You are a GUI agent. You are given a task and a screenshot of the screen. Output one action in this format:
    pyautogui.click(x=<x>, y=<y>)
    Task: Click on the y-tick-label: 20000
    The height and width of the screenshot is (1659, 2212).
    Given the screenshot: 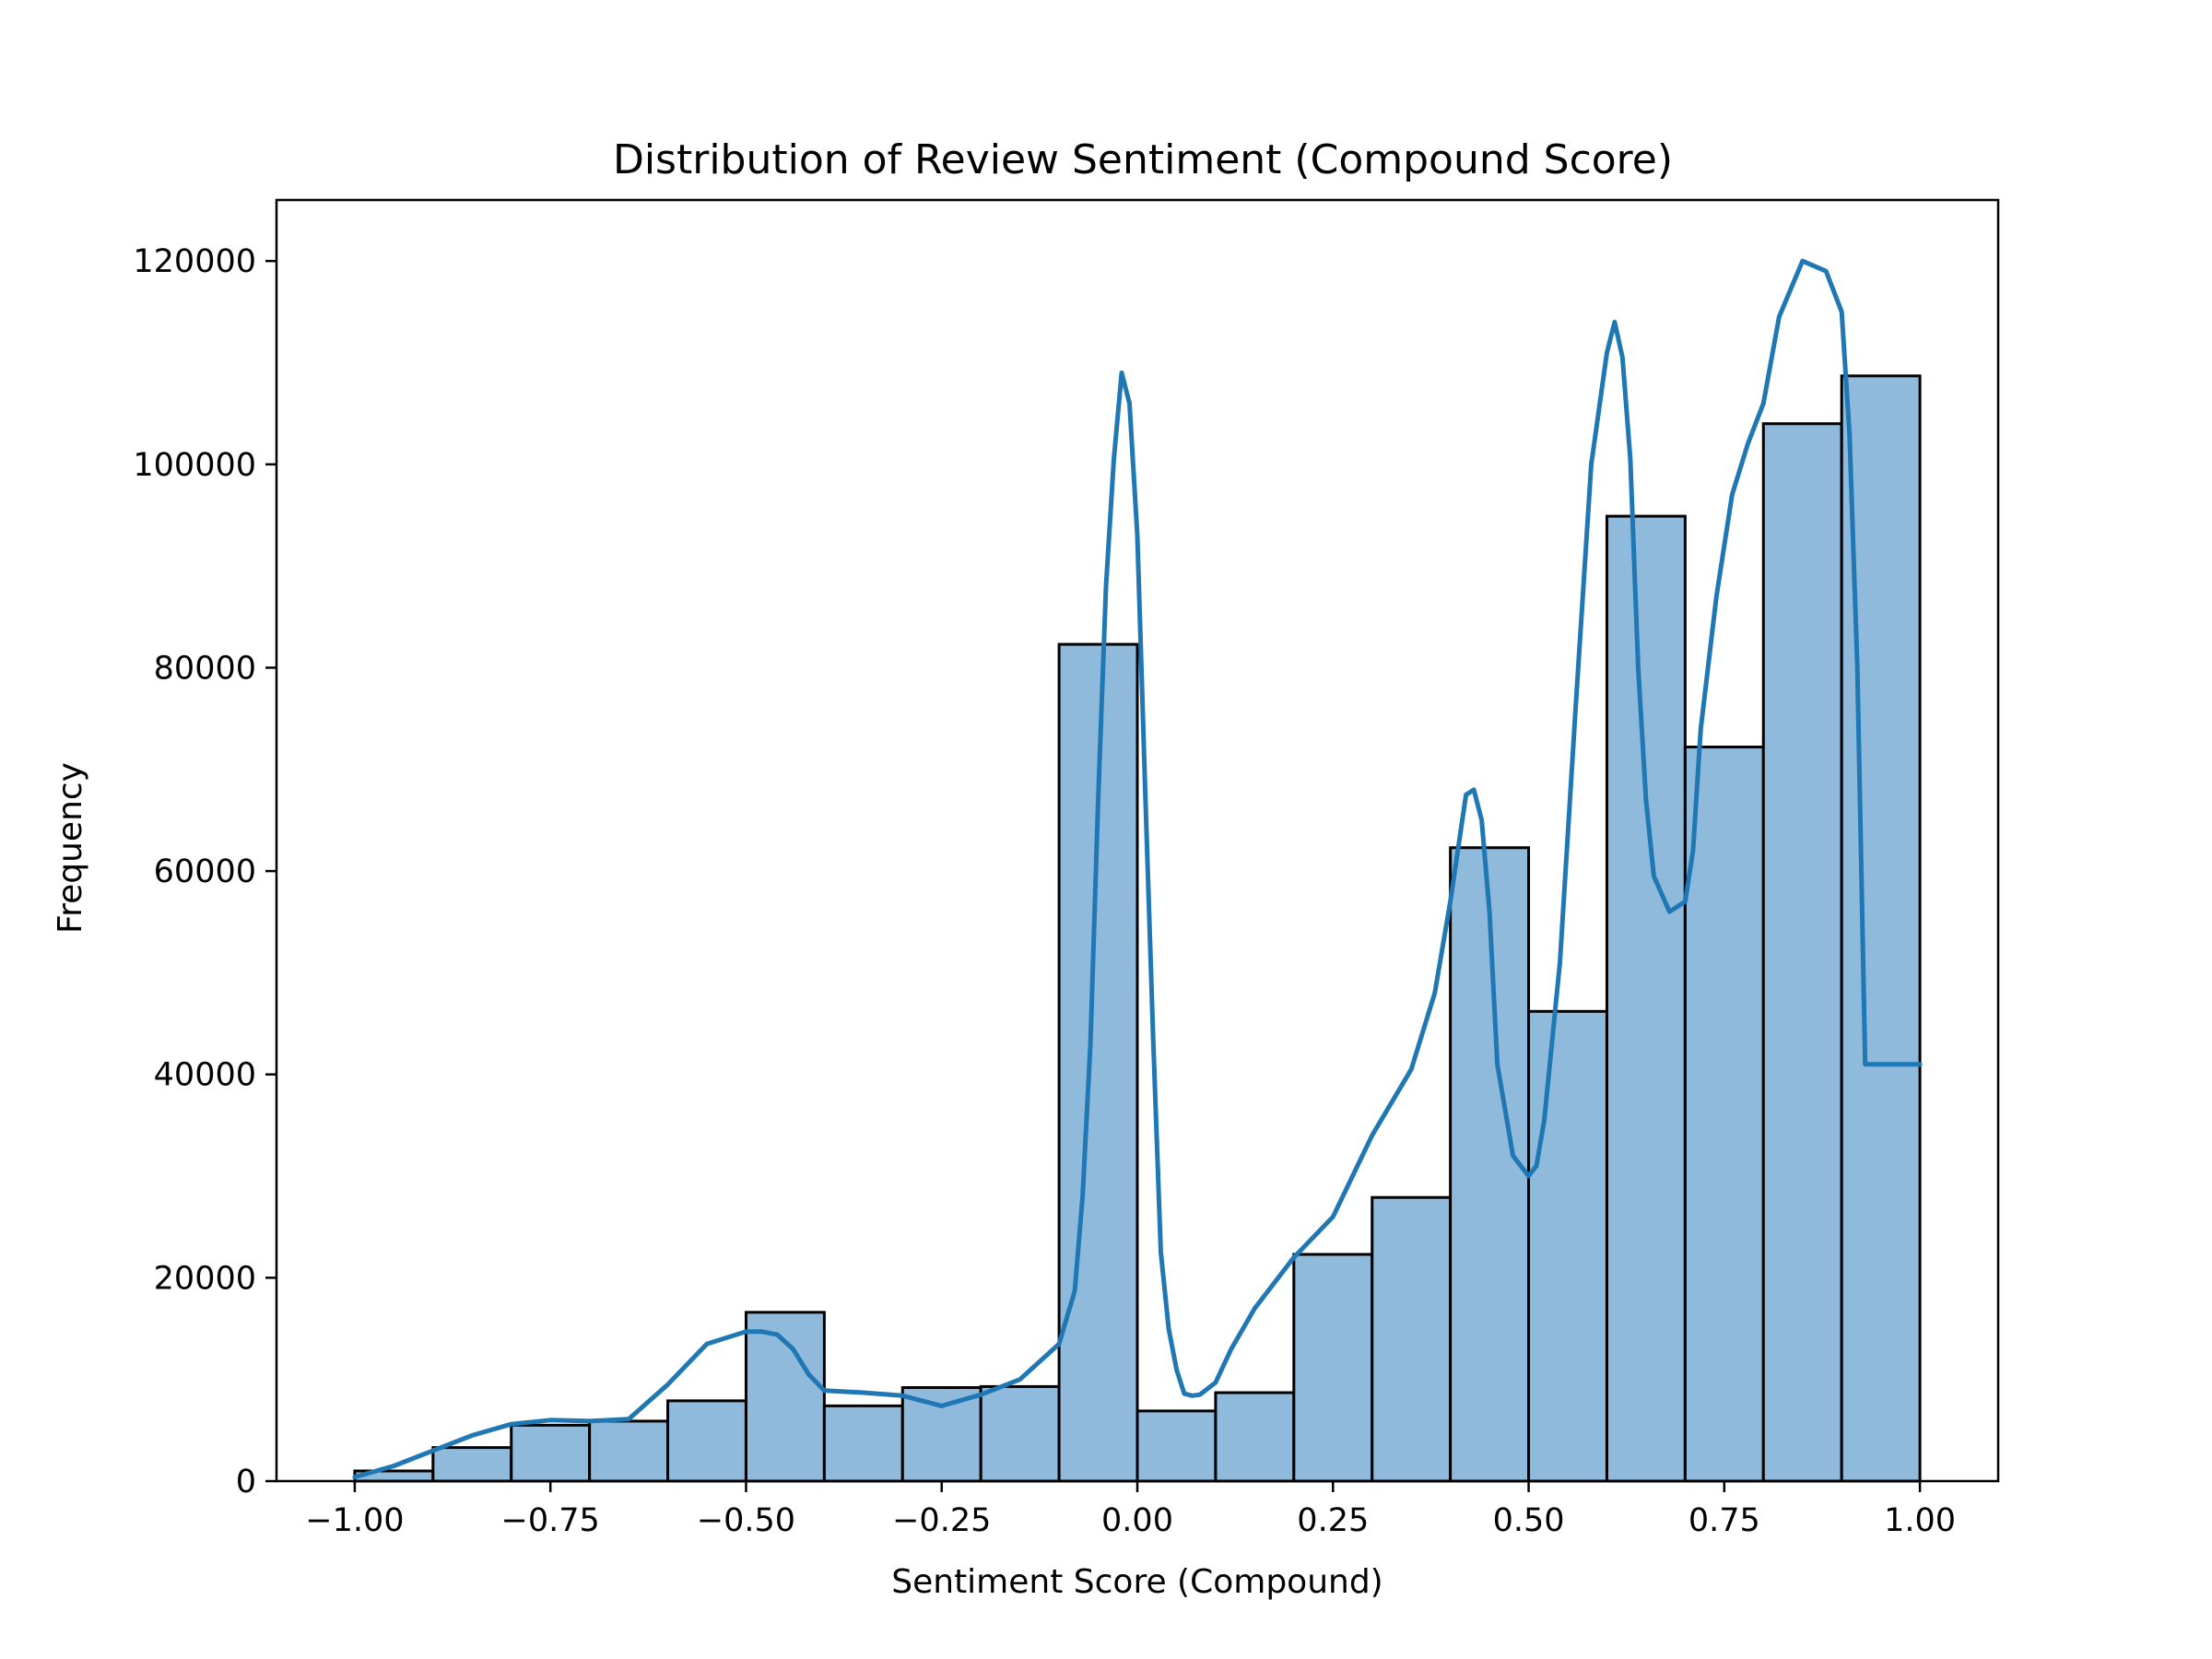 What is the action you would take?
    pyautogui.click(x=205, y=1278)
    